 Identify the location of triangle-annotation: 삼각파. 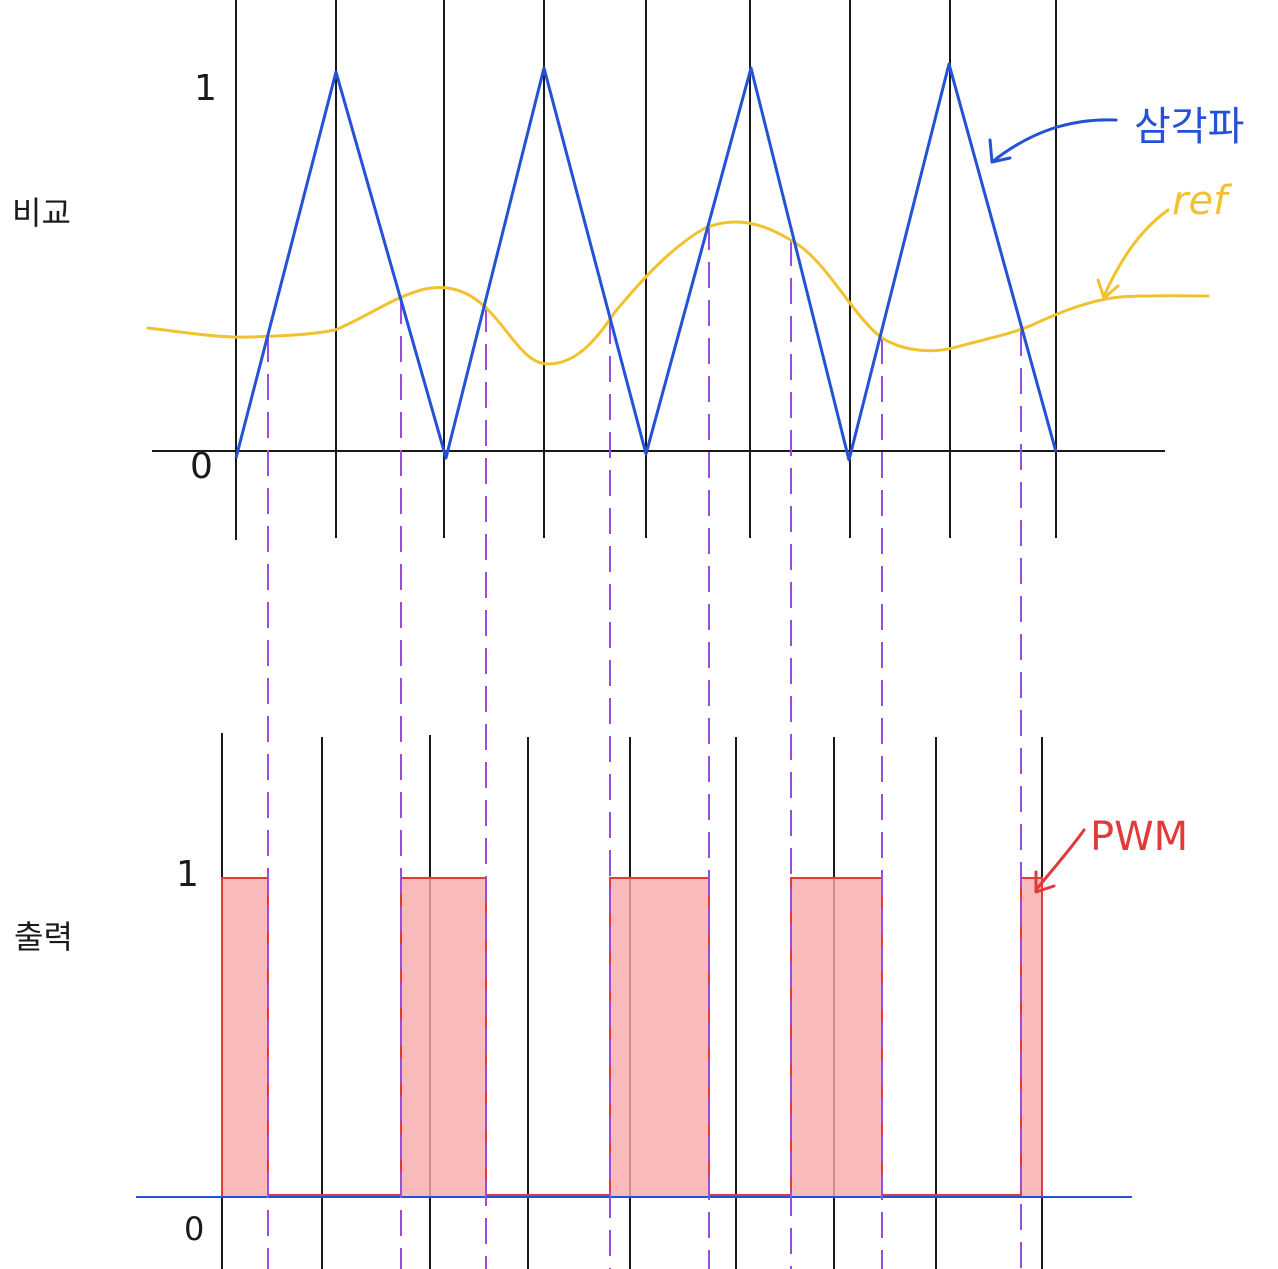
(1116, 134).